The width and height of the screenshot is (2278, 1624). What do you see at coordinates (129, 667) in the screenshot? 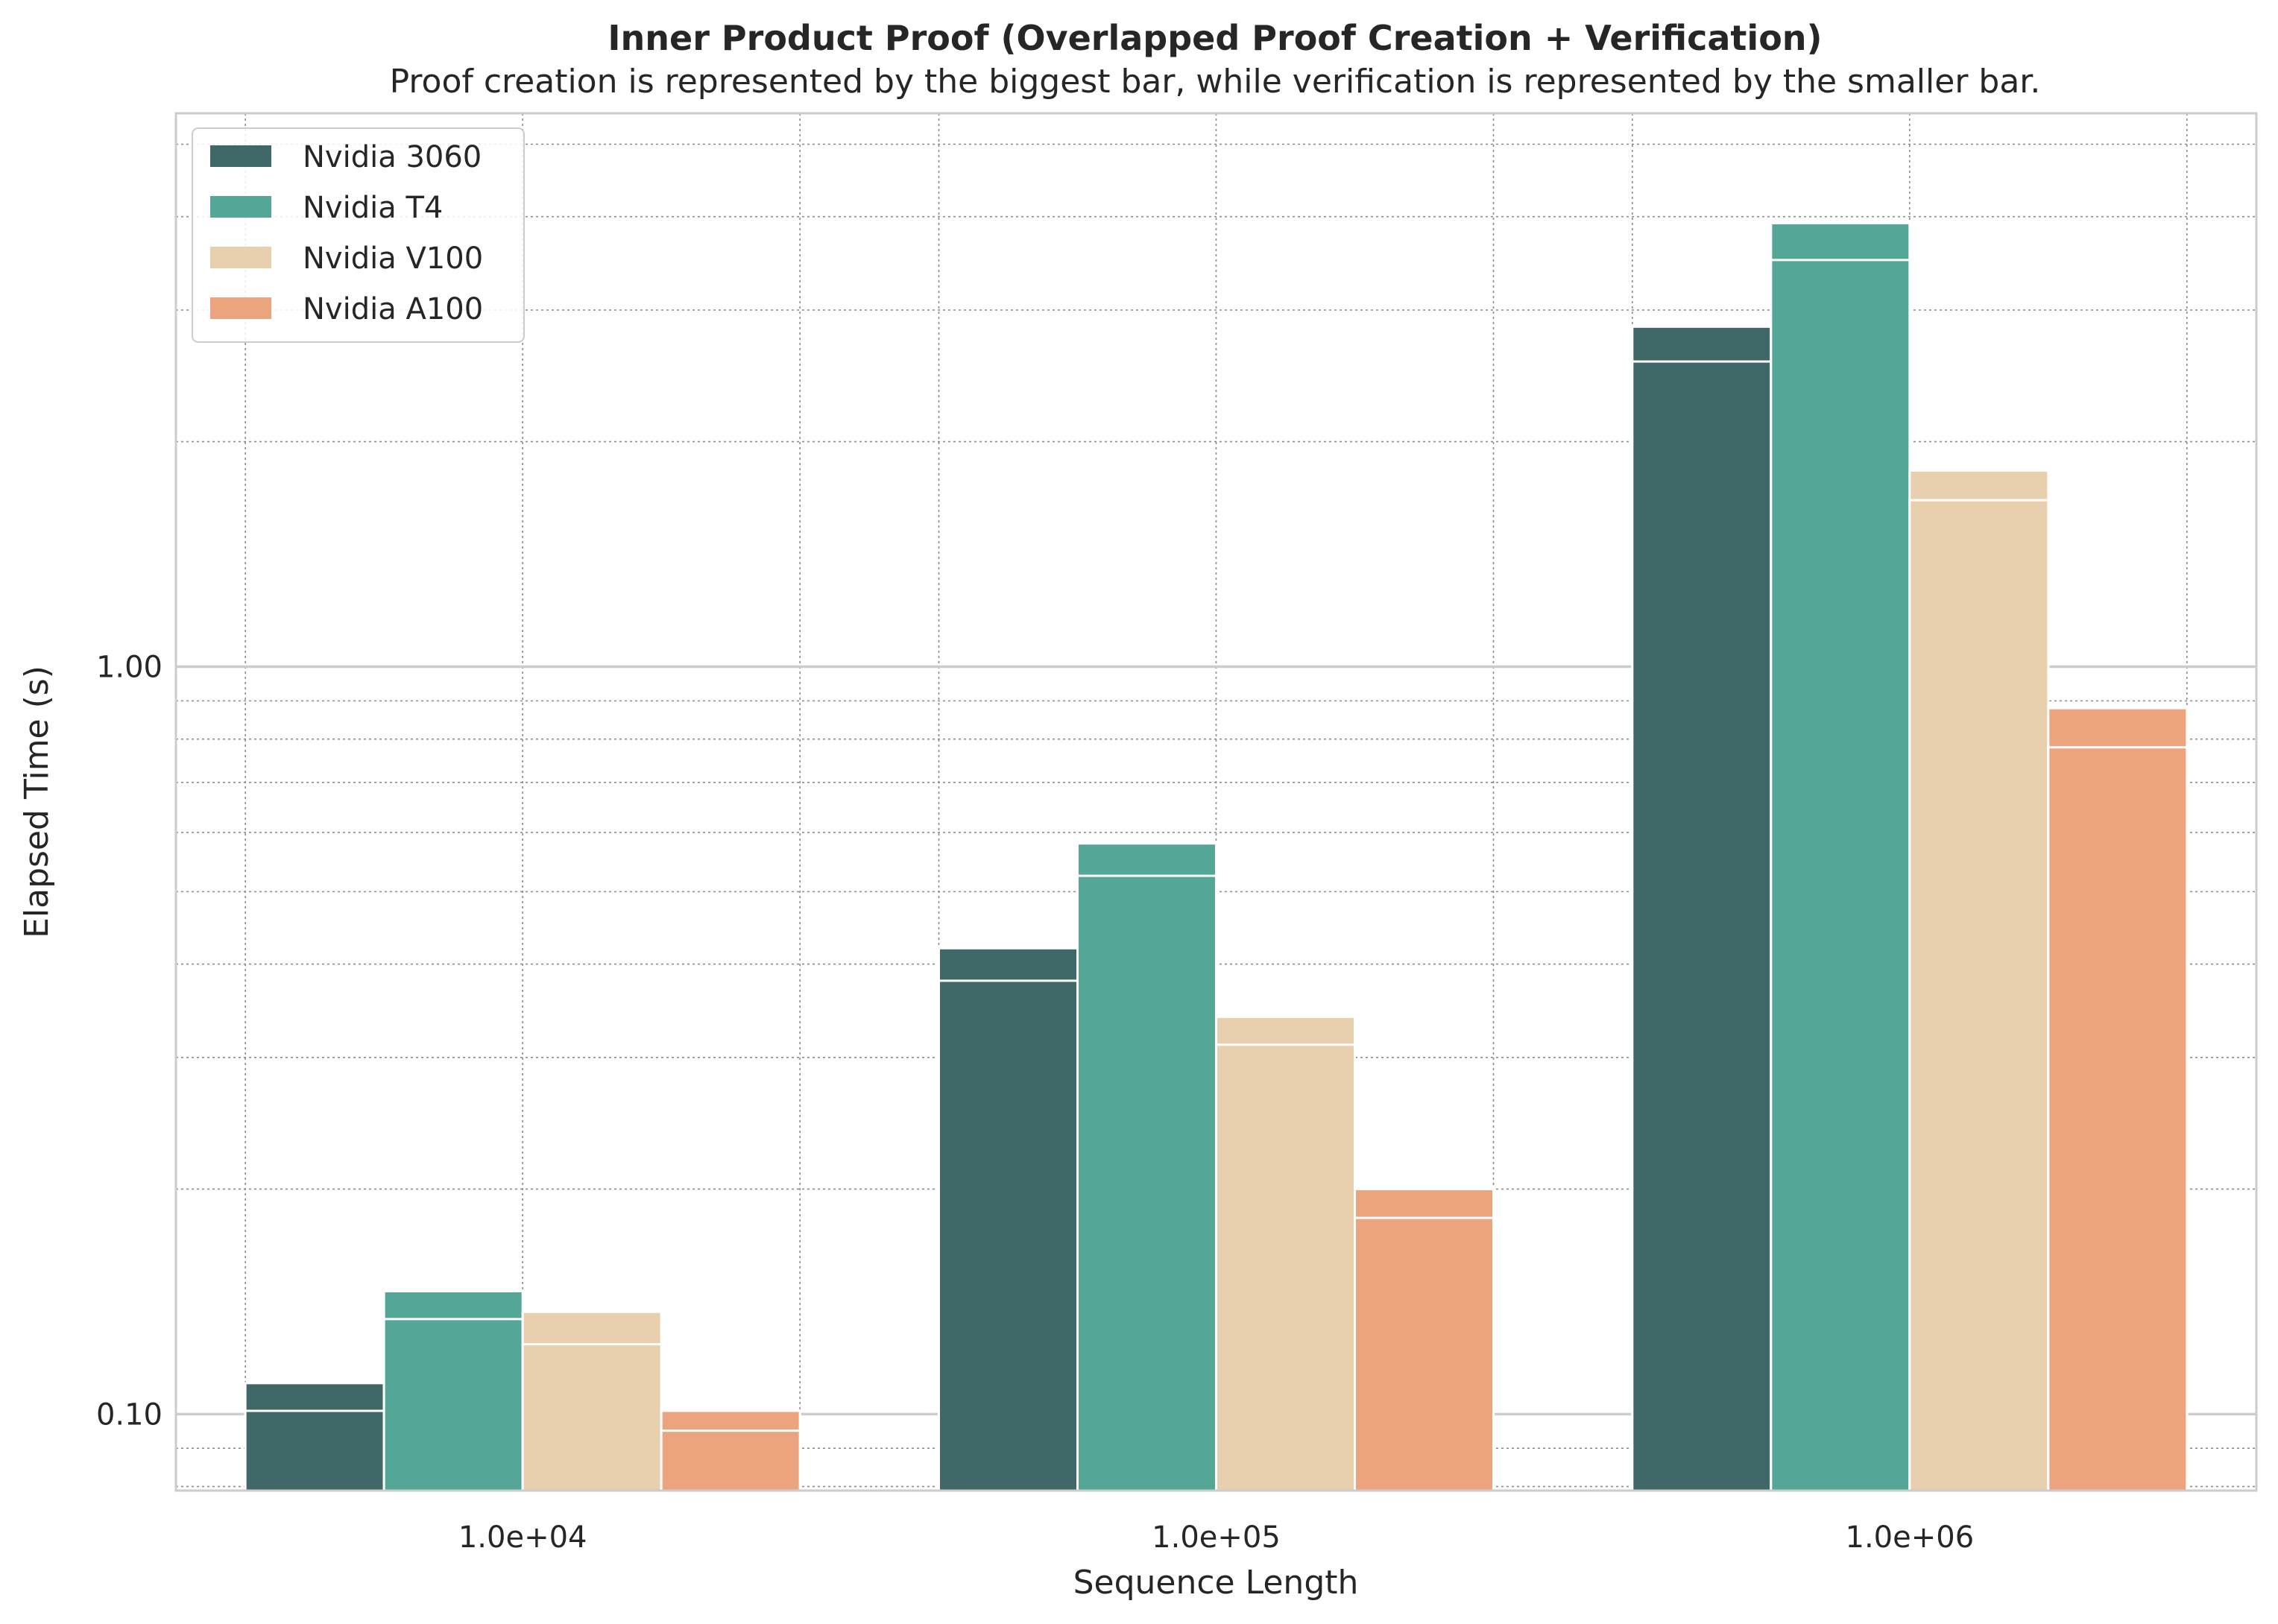
I see `y-tick-label: 1.00` at bounding box center [129, 667].